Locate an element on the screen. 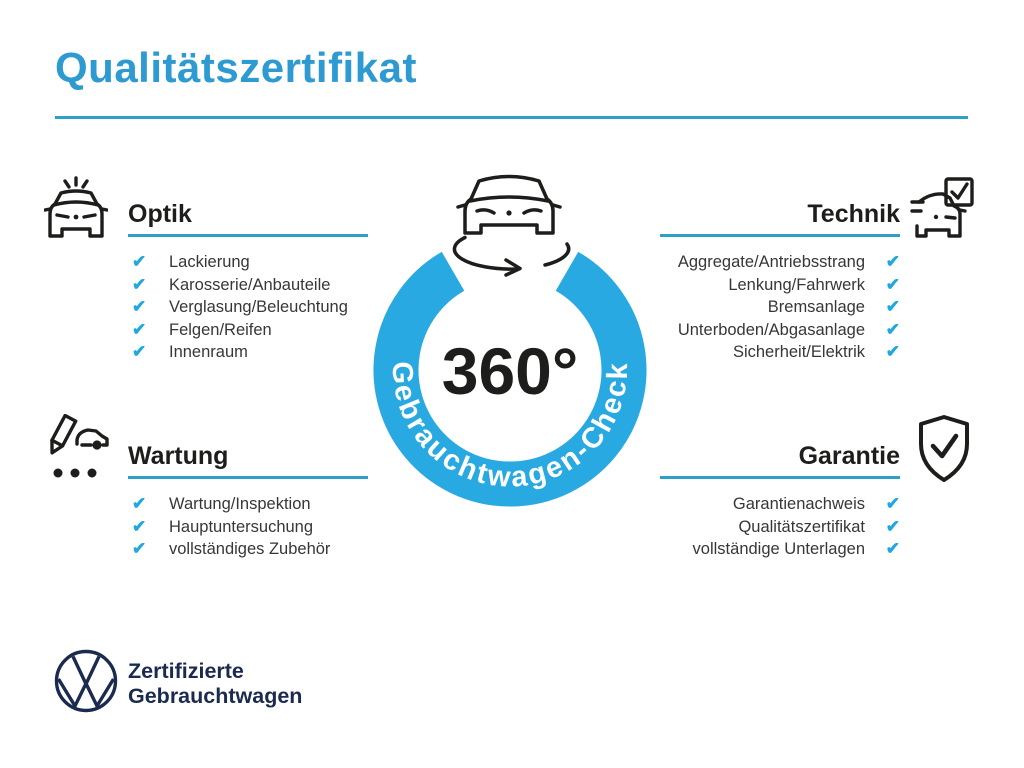 The width and height of the screenshot is (1024, 768). section-header-wartung: Wartung is located at coordinates (178, 456).